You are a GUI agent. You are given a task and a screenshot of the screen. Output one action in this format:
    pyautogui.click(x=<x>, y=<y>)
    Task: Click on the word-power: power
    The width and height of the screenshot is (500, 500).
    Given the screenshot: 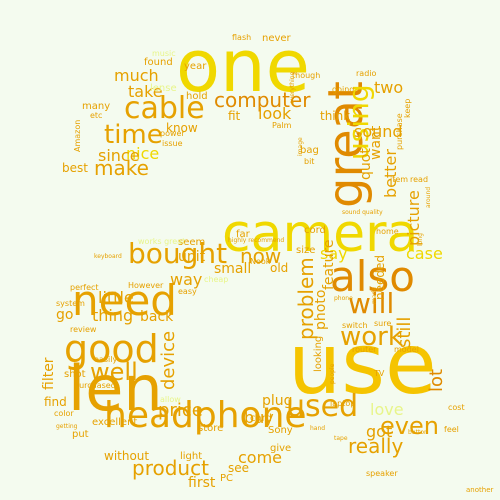 What is the action you would take?
    pyautogui.click(x=172, y=133)
    